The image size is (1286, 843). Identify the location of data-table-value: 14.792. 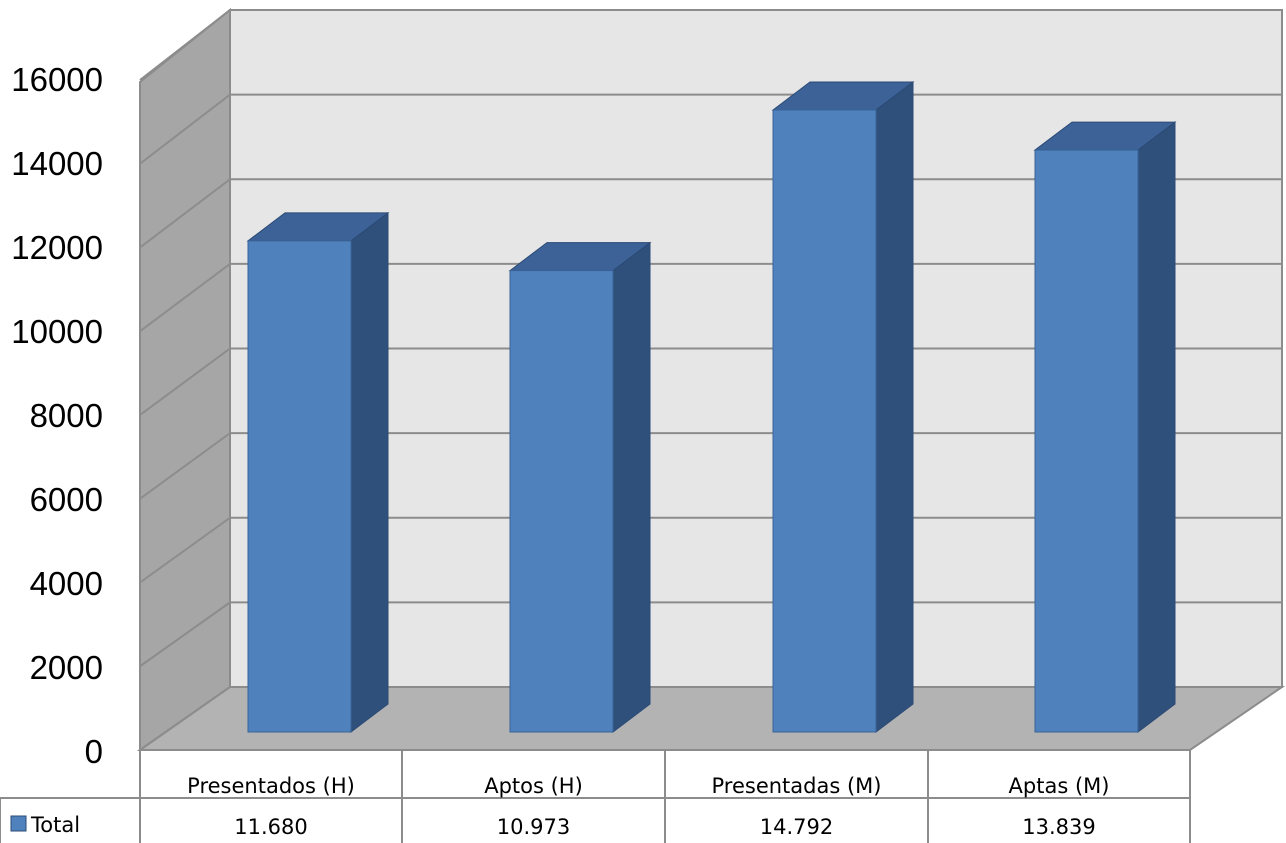
(796, 827).